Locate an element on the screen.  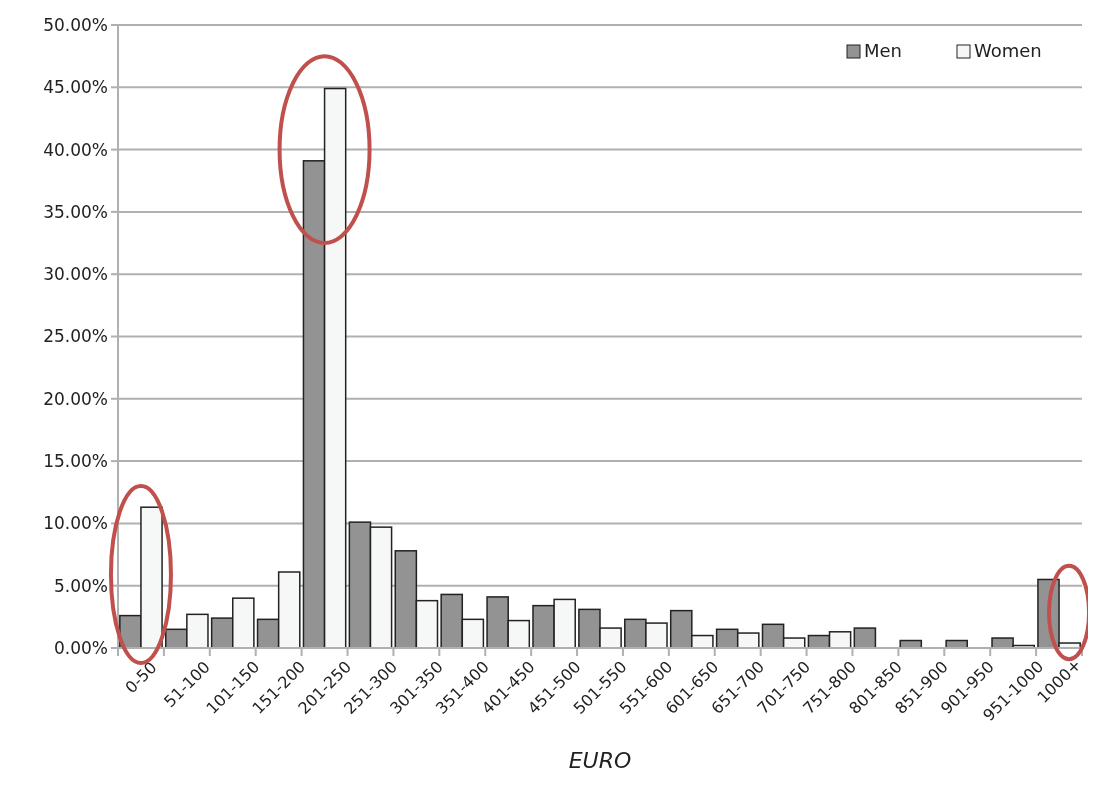
y-tick-label: 40.00% is located at coordinates (75, 149).